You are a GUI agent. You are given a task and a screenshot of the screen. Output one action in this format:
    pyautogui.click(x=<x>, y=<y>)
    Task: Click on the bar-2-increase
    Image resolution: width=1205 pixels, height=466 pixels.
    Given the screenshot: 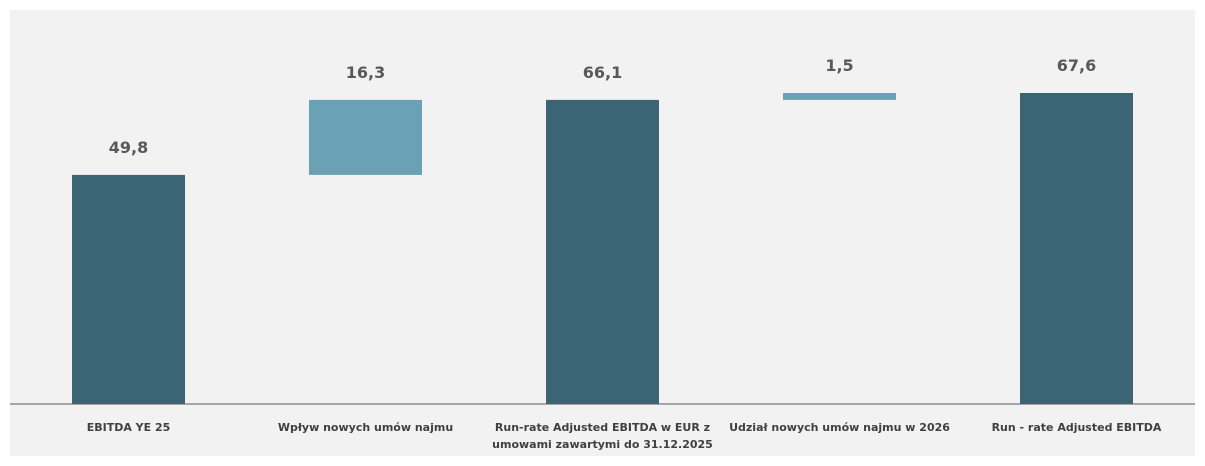 What is the action you would take?
    pyautogui.click(x=365, y=137)
    